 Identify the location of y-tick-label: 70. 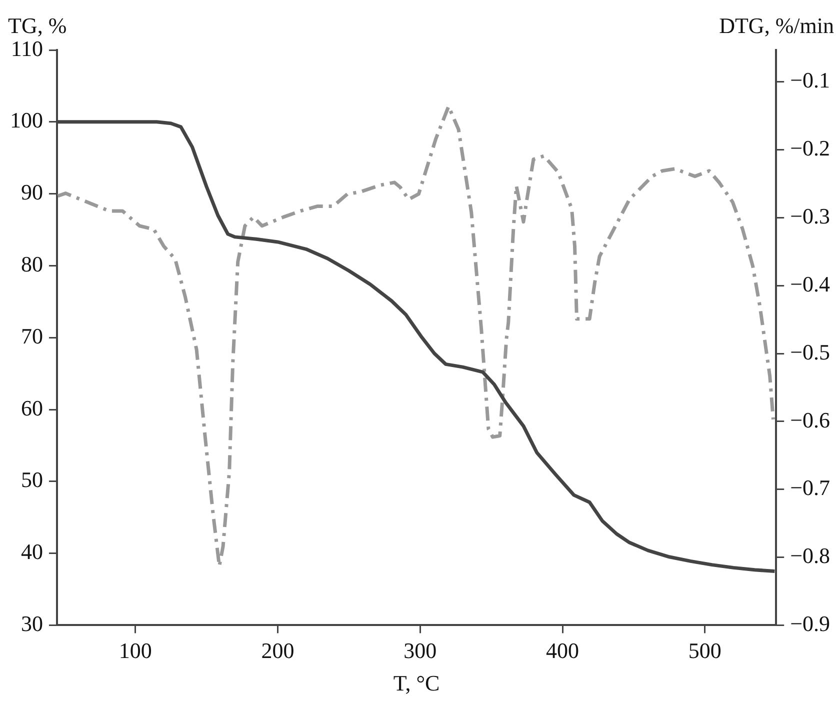
(32, 335).